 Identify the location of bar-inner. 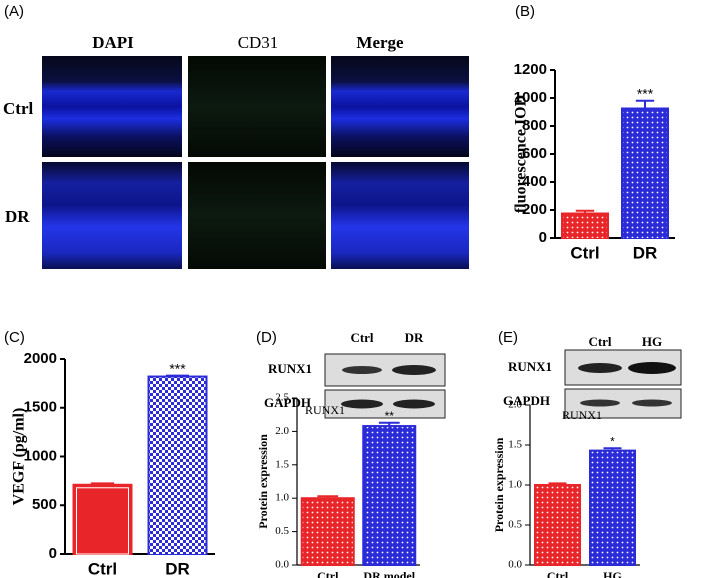
(102, 521).